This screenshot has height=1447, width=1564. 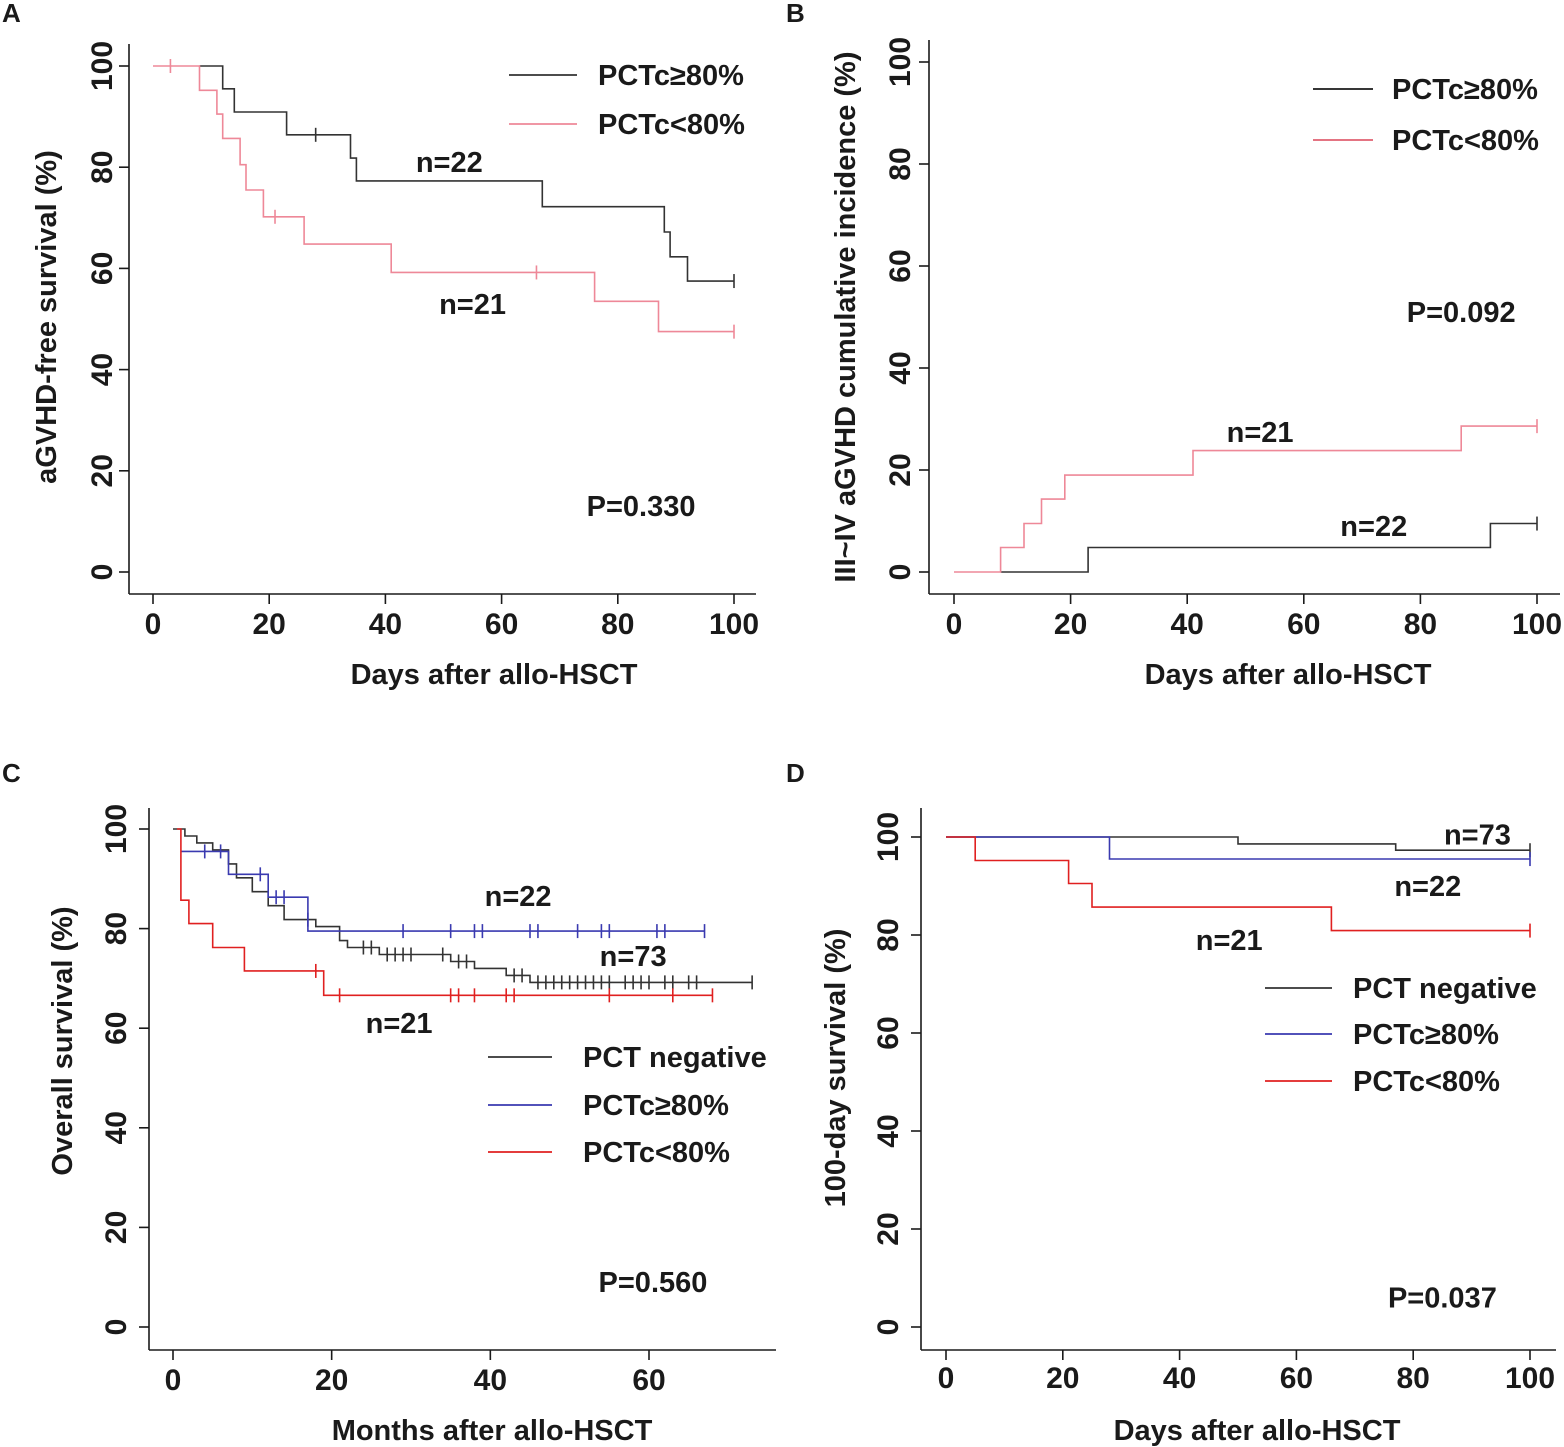 I want to click on panel-letter: C, so click(x=11, y=773).